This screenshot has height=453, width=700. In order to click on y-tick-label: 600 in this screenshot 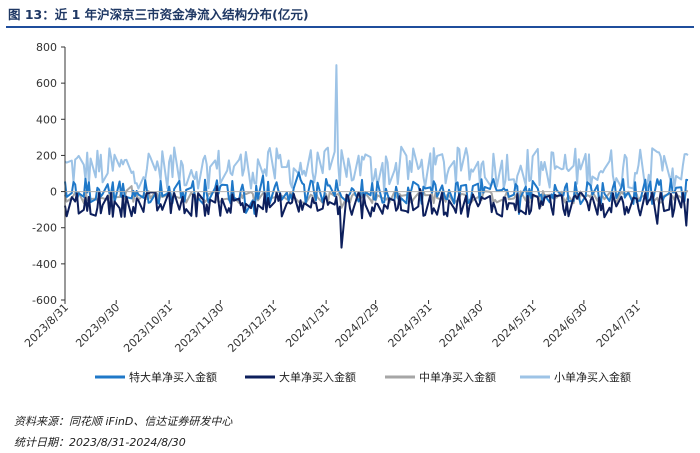, I will do `click(46, 83)`.